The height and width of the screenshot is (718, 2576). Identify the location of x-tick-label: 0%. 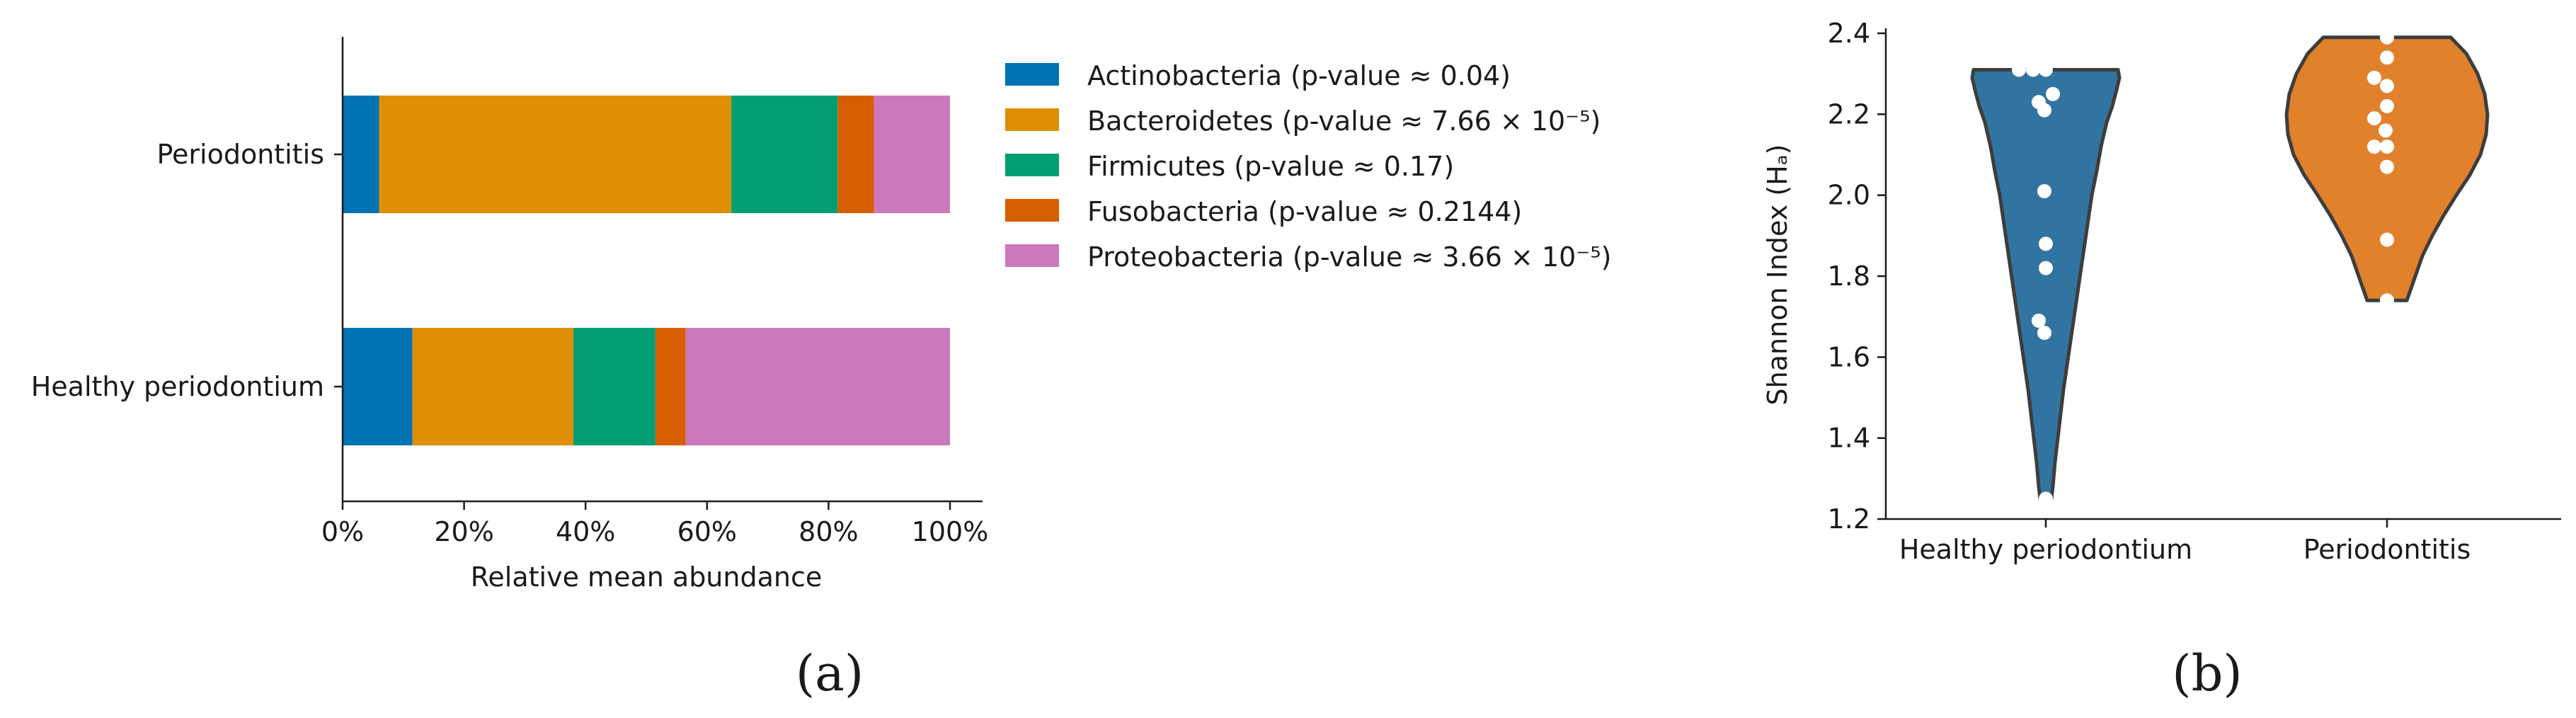
(342, 531).